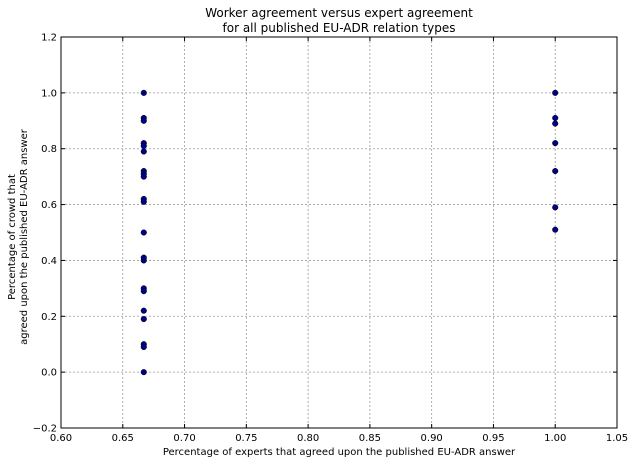 This screenshot has width=635, height=464. What do you see at coordinates (24, 236) in the screenshot?
I see `y-axis-label-line-2: agreed upon the published EU-ADR answer` at bounding box center [24, 236].